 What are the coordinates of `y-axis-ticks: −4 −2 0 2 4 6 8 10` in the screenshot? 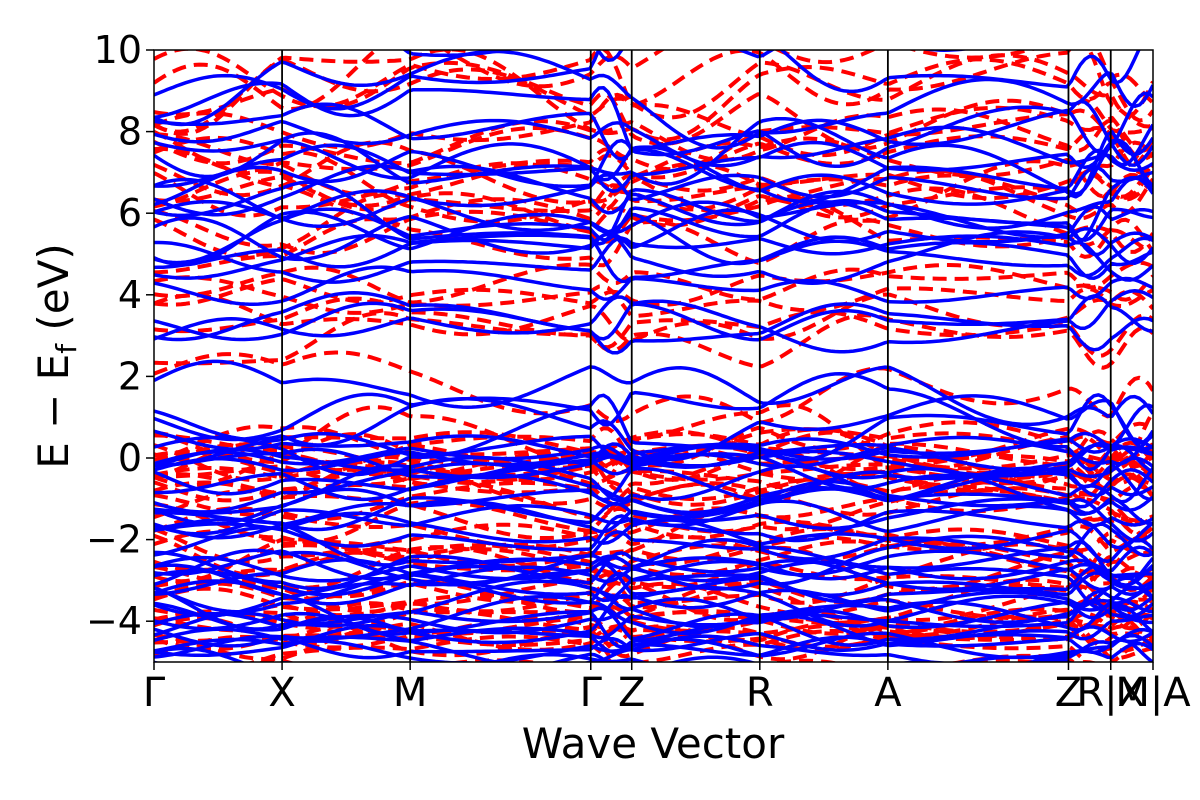 It's located at (120, 335).